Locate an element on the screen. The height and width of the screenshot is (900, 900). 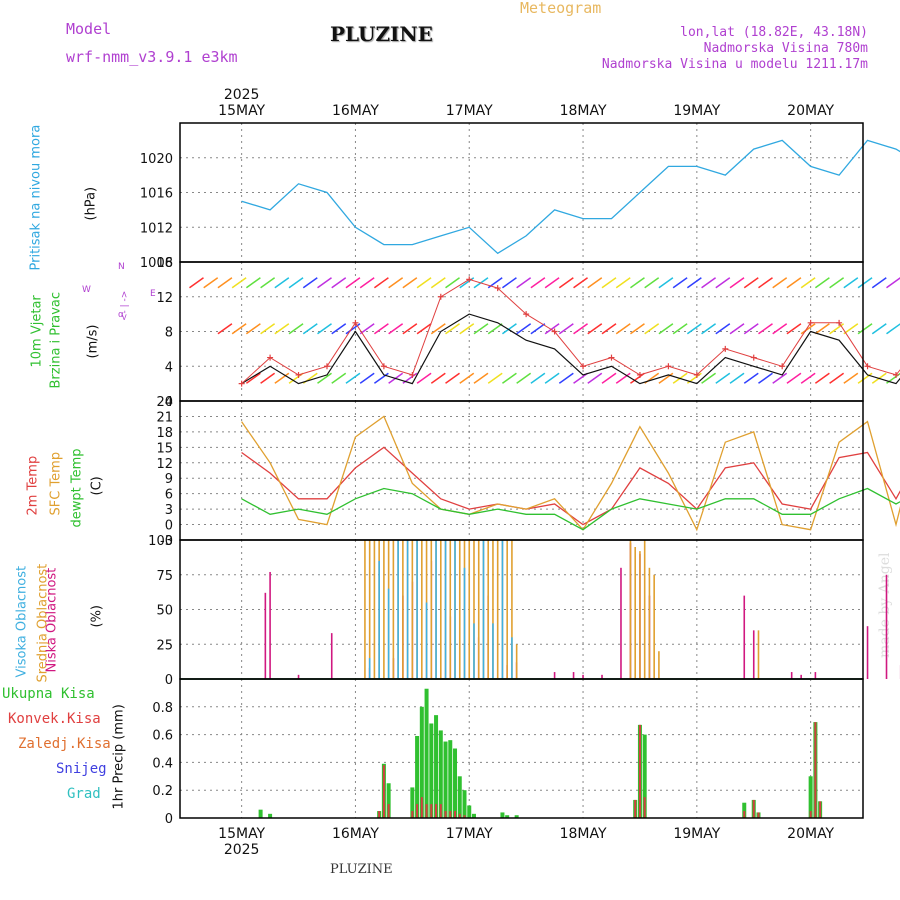
y-tick-label: 12 is located at coordinates (164, 464).